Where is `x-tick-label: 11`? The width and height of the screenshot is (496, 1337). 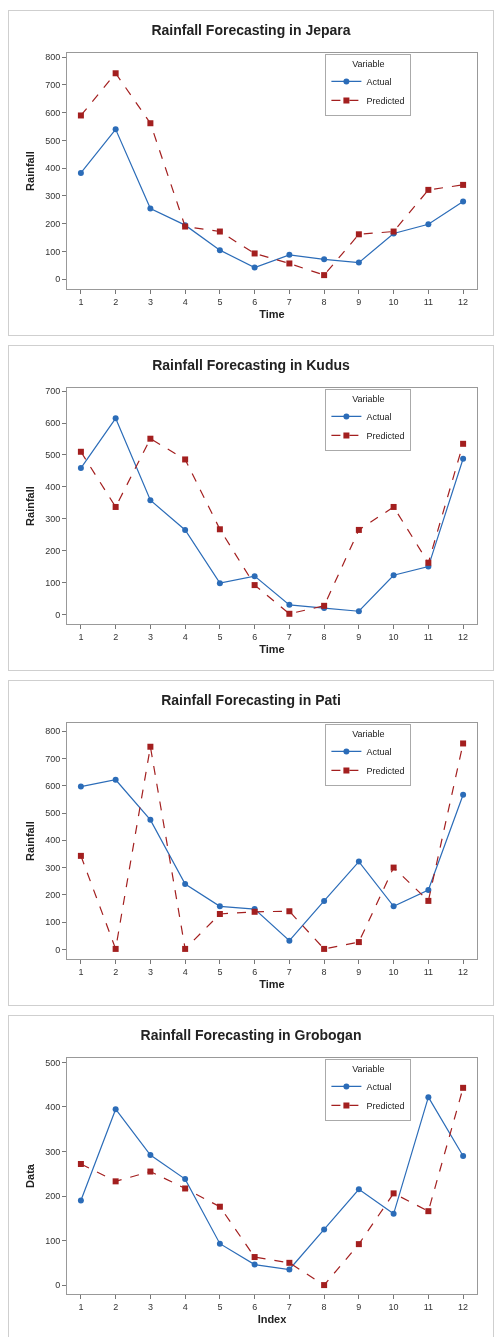
x-tick-label: 11 is located at coordinates (428, 971).